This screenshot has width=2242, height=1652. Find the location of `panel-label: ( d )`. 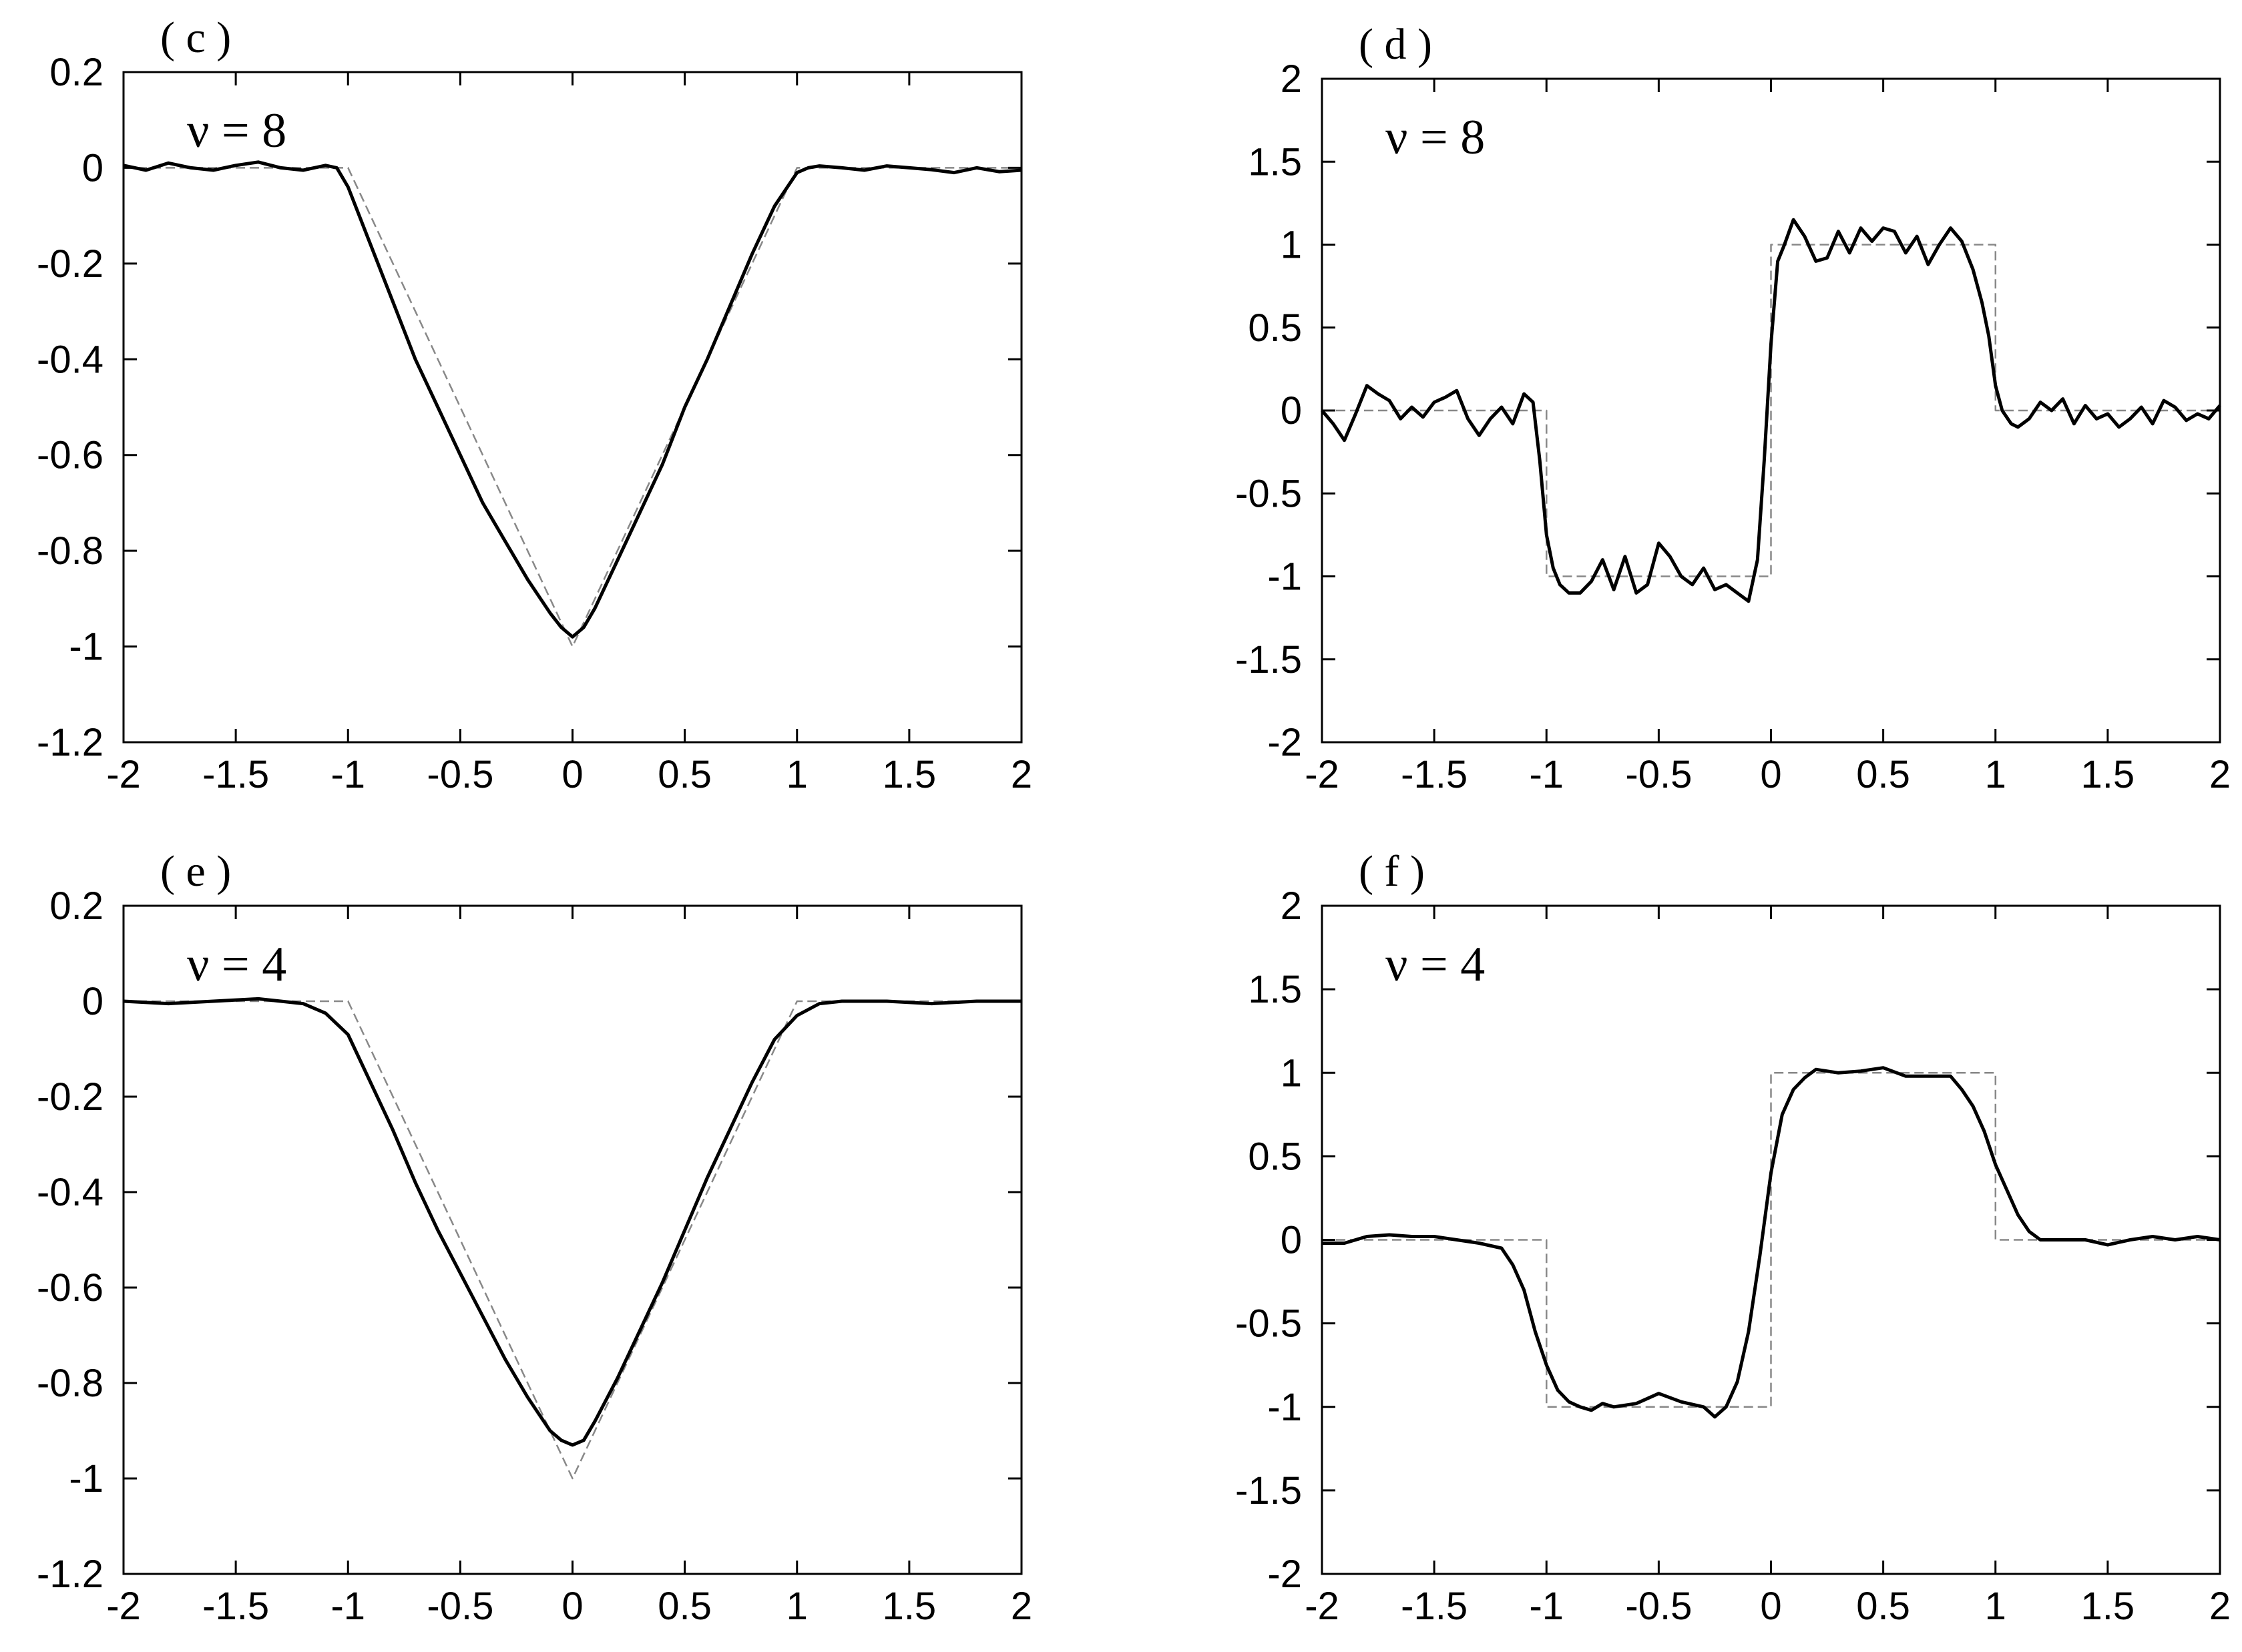

panel-label: ( d ) is located at coordinates (1395, 44).